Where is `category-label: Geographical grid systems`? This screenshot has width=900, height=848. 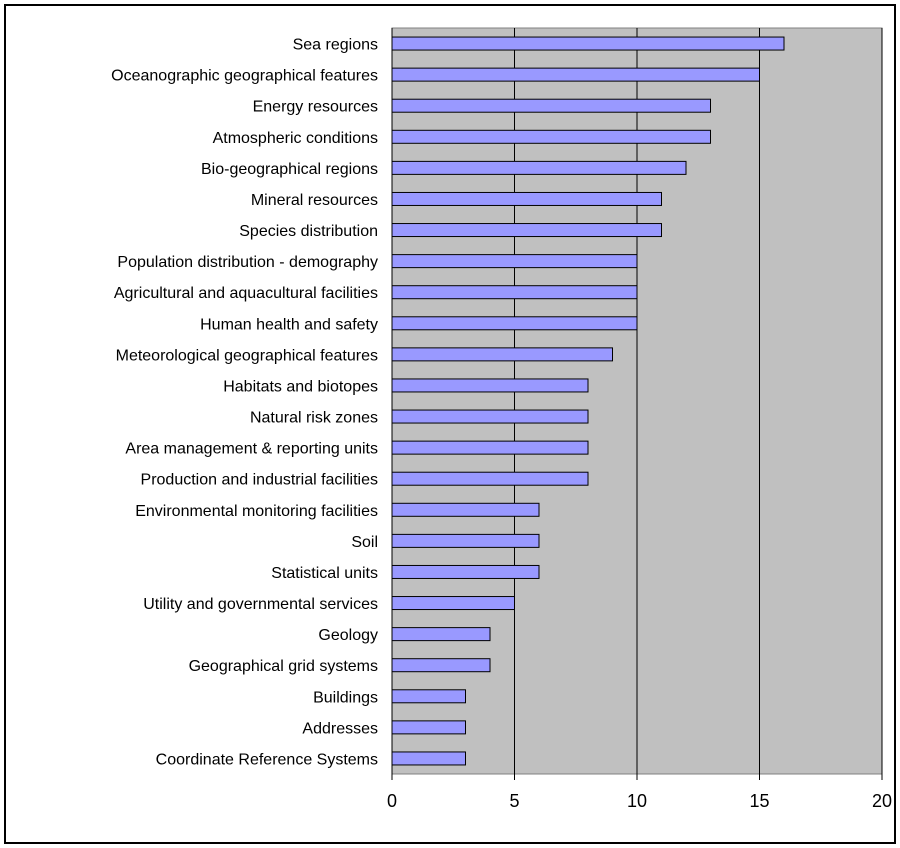
category-label: Geographical grid systems is located at coordinates (283, 666).